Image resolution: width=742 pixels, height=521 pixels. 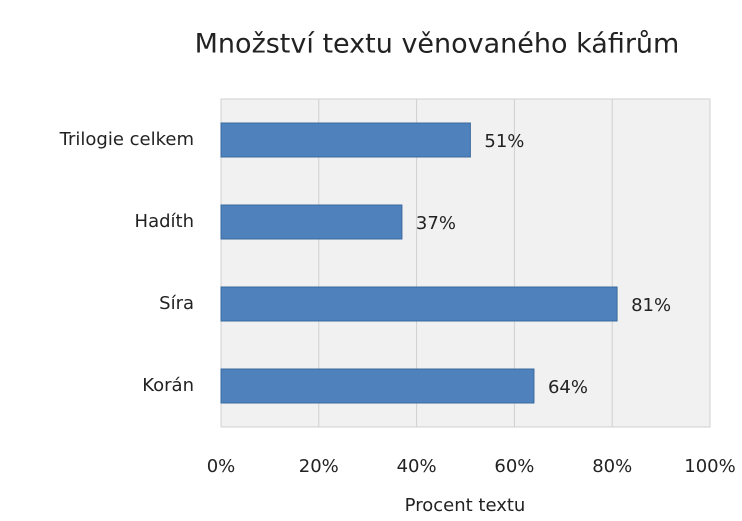 I want to click on data-label: 51%, so click(x=504, y=141).